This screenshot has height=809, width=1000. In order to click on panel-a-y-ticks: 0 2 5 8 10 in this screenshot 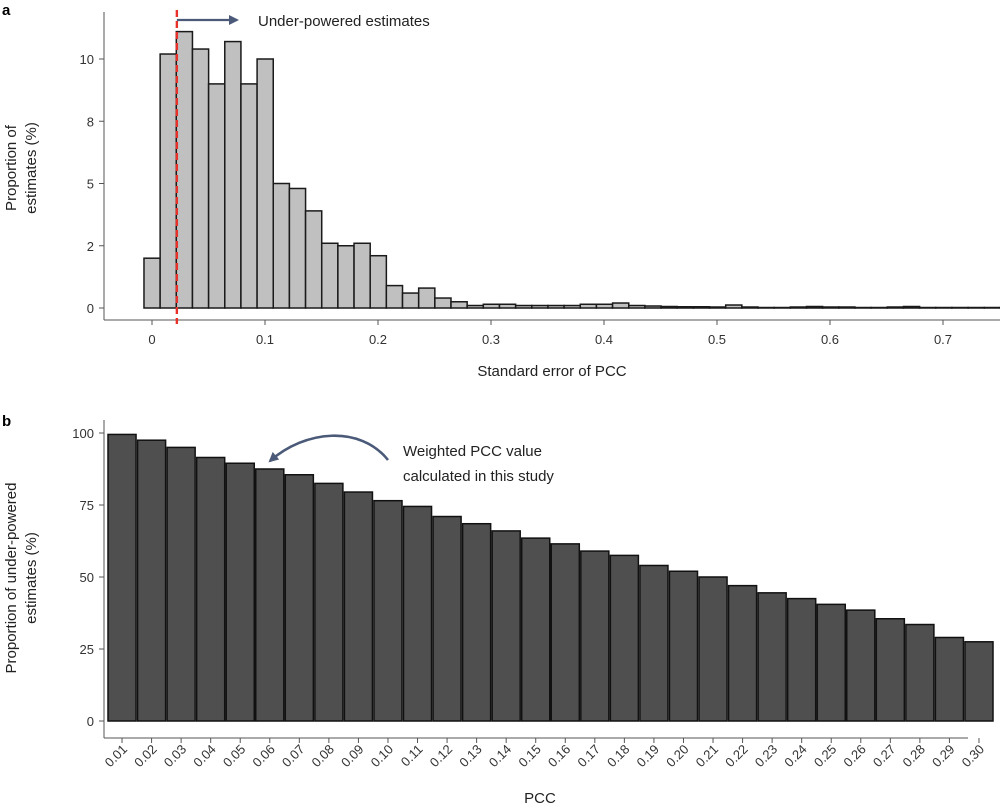, I will do `click(92, 184)`.